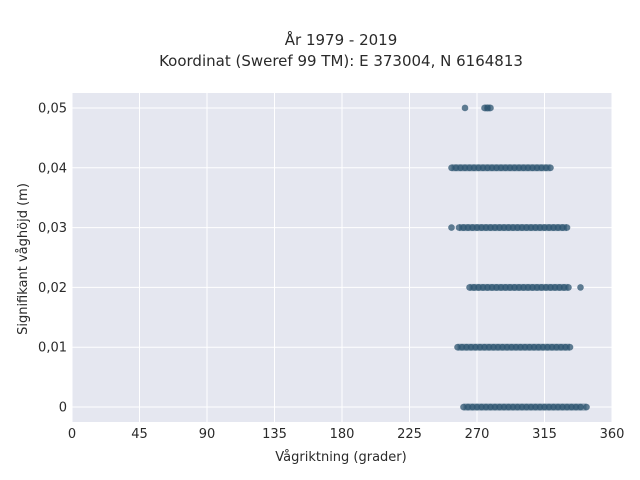 This screenshot has width=640, height=480. Describe the element at coordinates (341, 39) in the screenshot. I see `chart-title-line1: År 1979 - 2019` at that location.